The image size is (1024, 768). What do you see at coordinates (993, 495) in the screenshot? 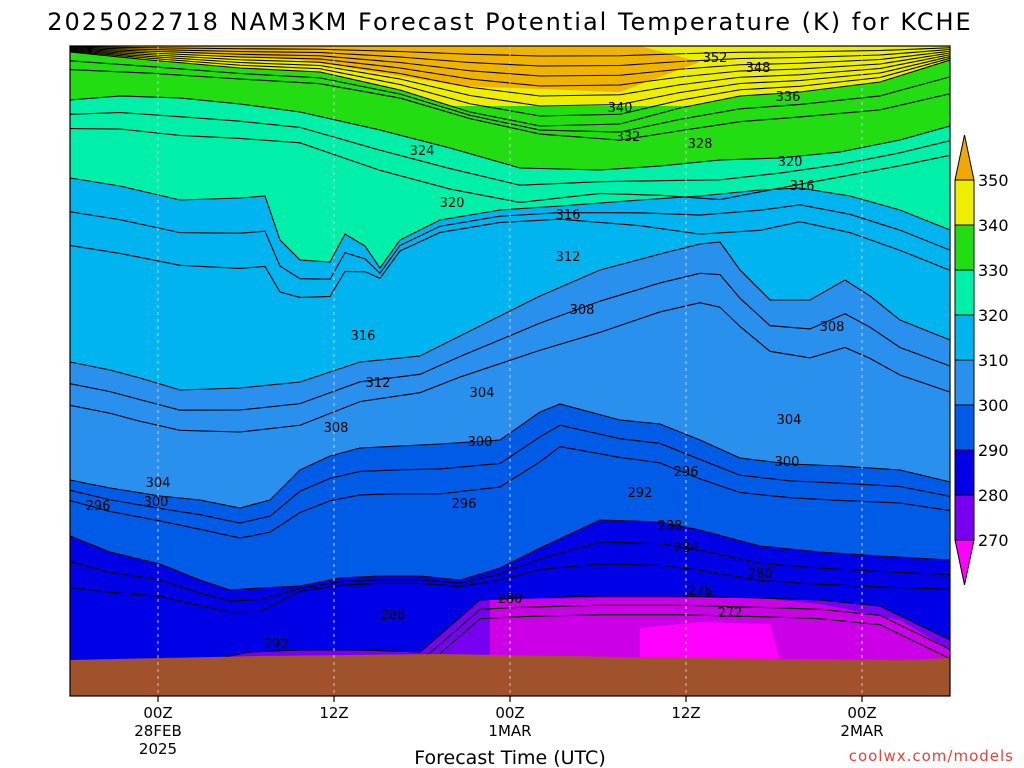
I see `colorbar-tick-label: 280` at bounding box center [993, 495].